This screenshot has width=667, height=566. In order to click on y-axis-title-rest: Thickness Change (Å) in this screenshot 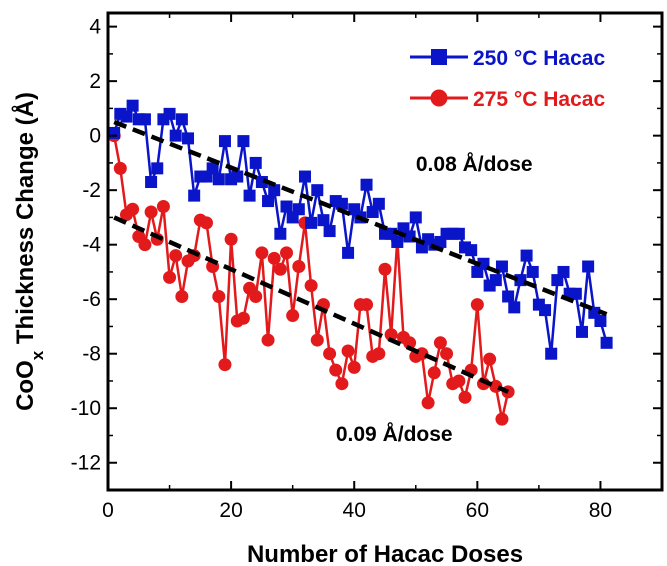, I will do `click(25, 221)`.